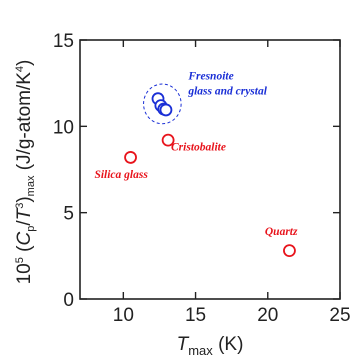 This screenshot has width=357, height=356. What do you see at coordinates (31, 229) in the screenshot?
I see `y-axis-title-c-sub: p` at bounding box center [31, 229].